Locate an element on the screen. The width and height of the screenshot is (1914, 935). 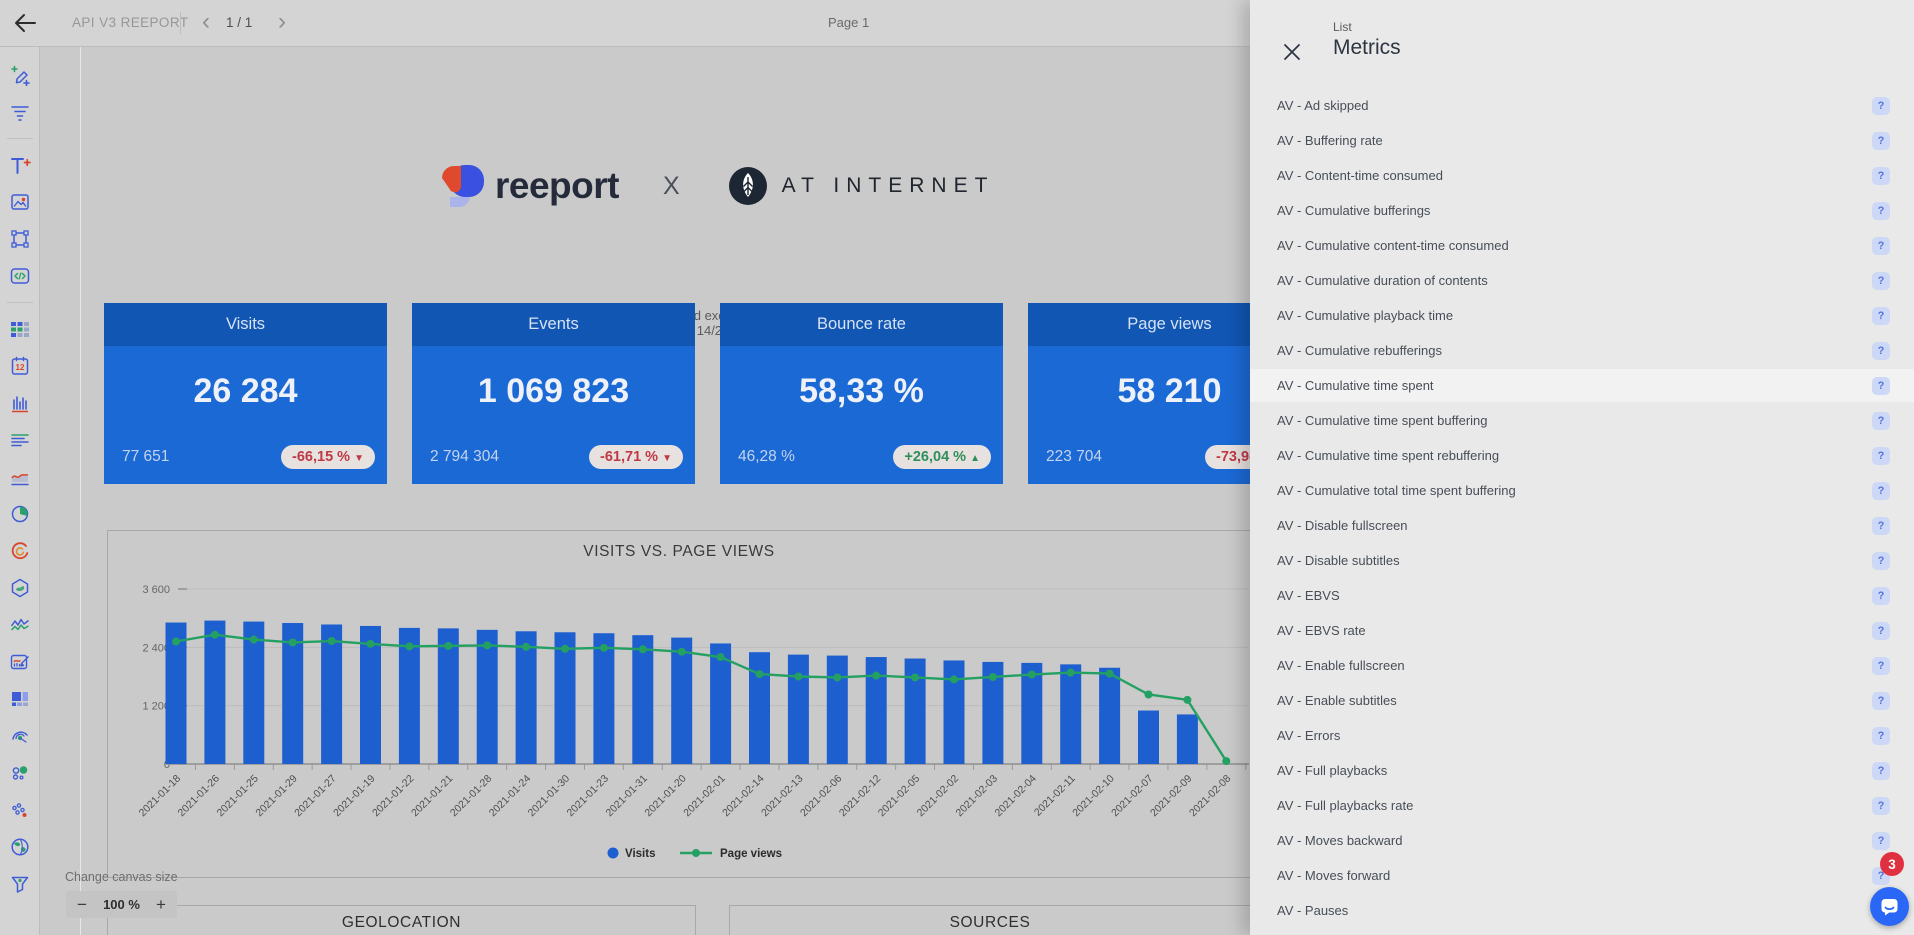
close-panel-button is located at coordinates (1292, 52).